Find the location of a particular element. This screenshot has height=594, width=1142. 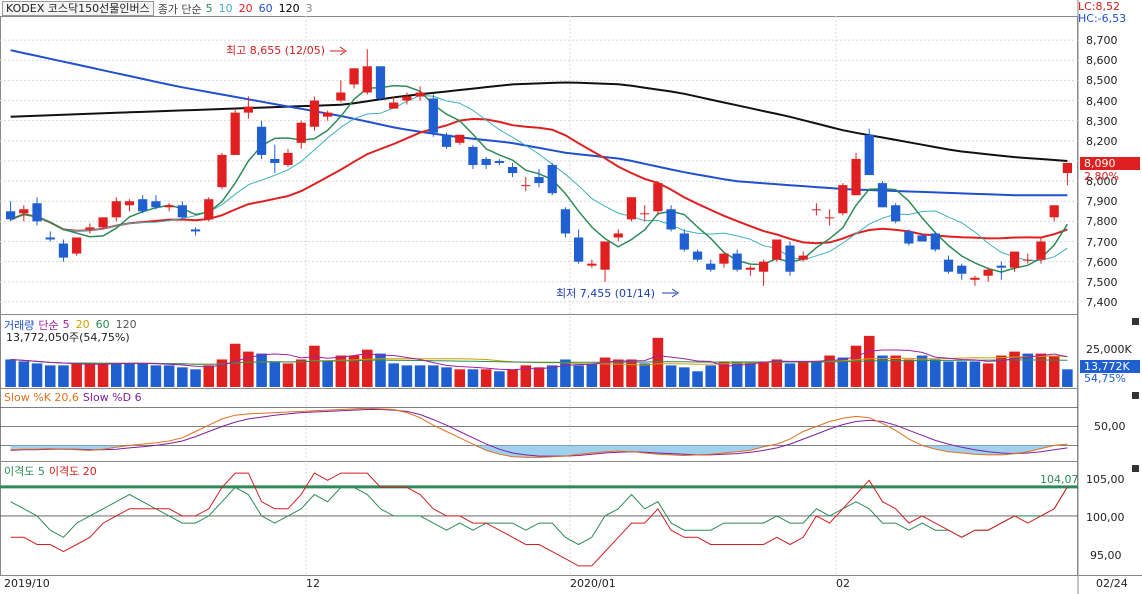

lc-label: LC:8,52 is located at coordinates (1099, 6).